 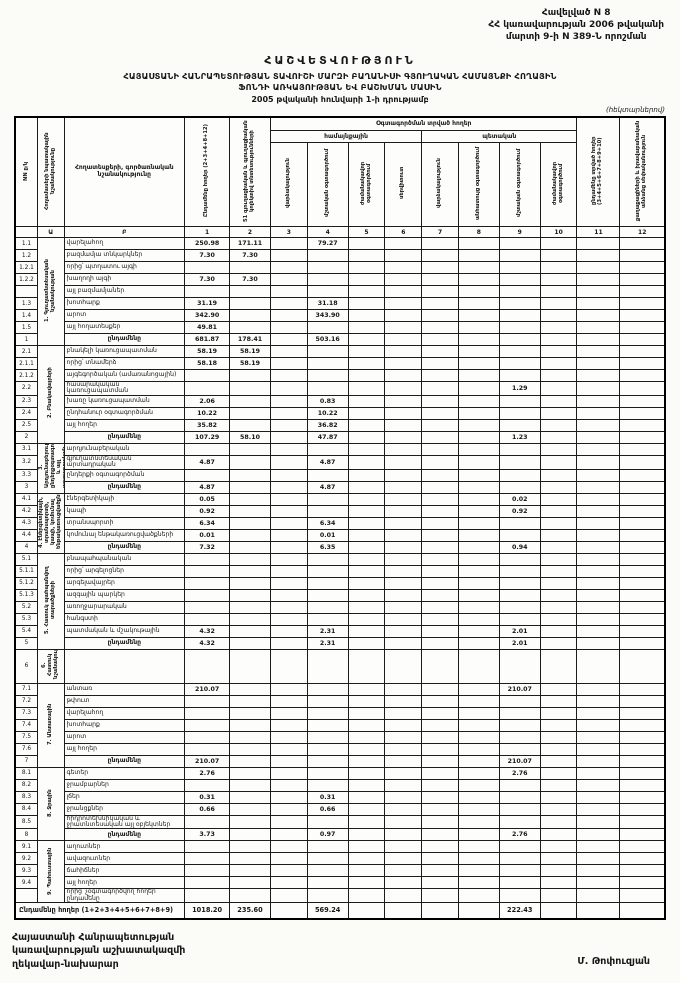 What do you see at coordinates (327, 547) in the screenshot?
I see `value-cell: 6.35` at bounding box center [327, 547].